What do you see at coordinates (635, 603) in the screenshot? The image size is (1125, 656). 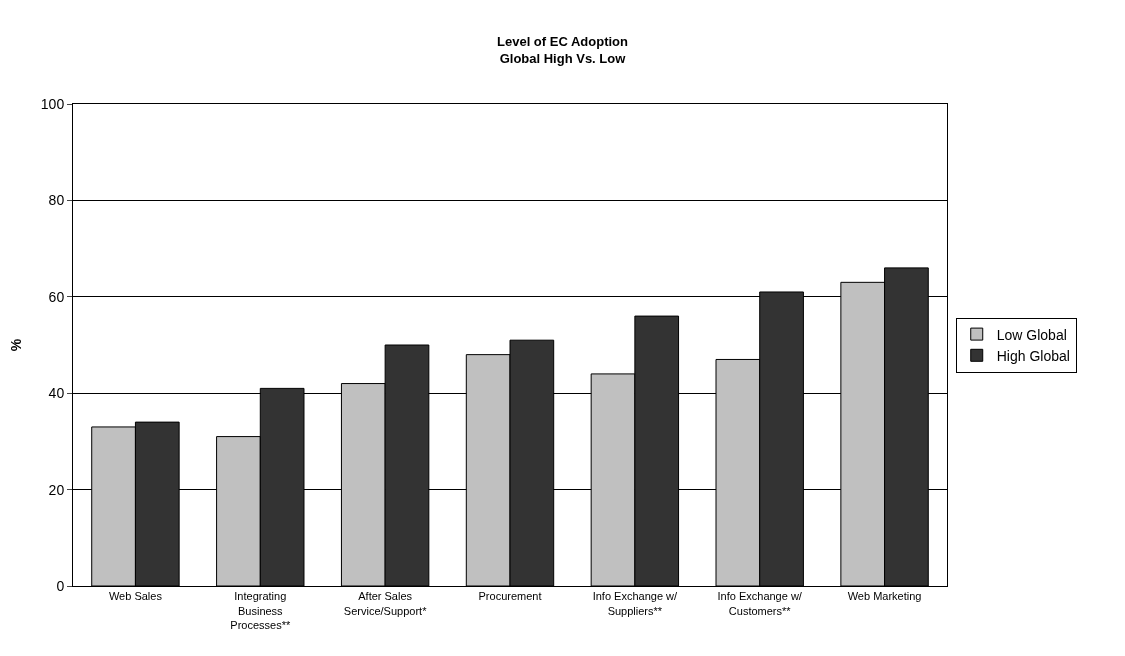 I see `x-tick-label: Info Exchange w/ Suppliers**` at bounding box center [635, 603].